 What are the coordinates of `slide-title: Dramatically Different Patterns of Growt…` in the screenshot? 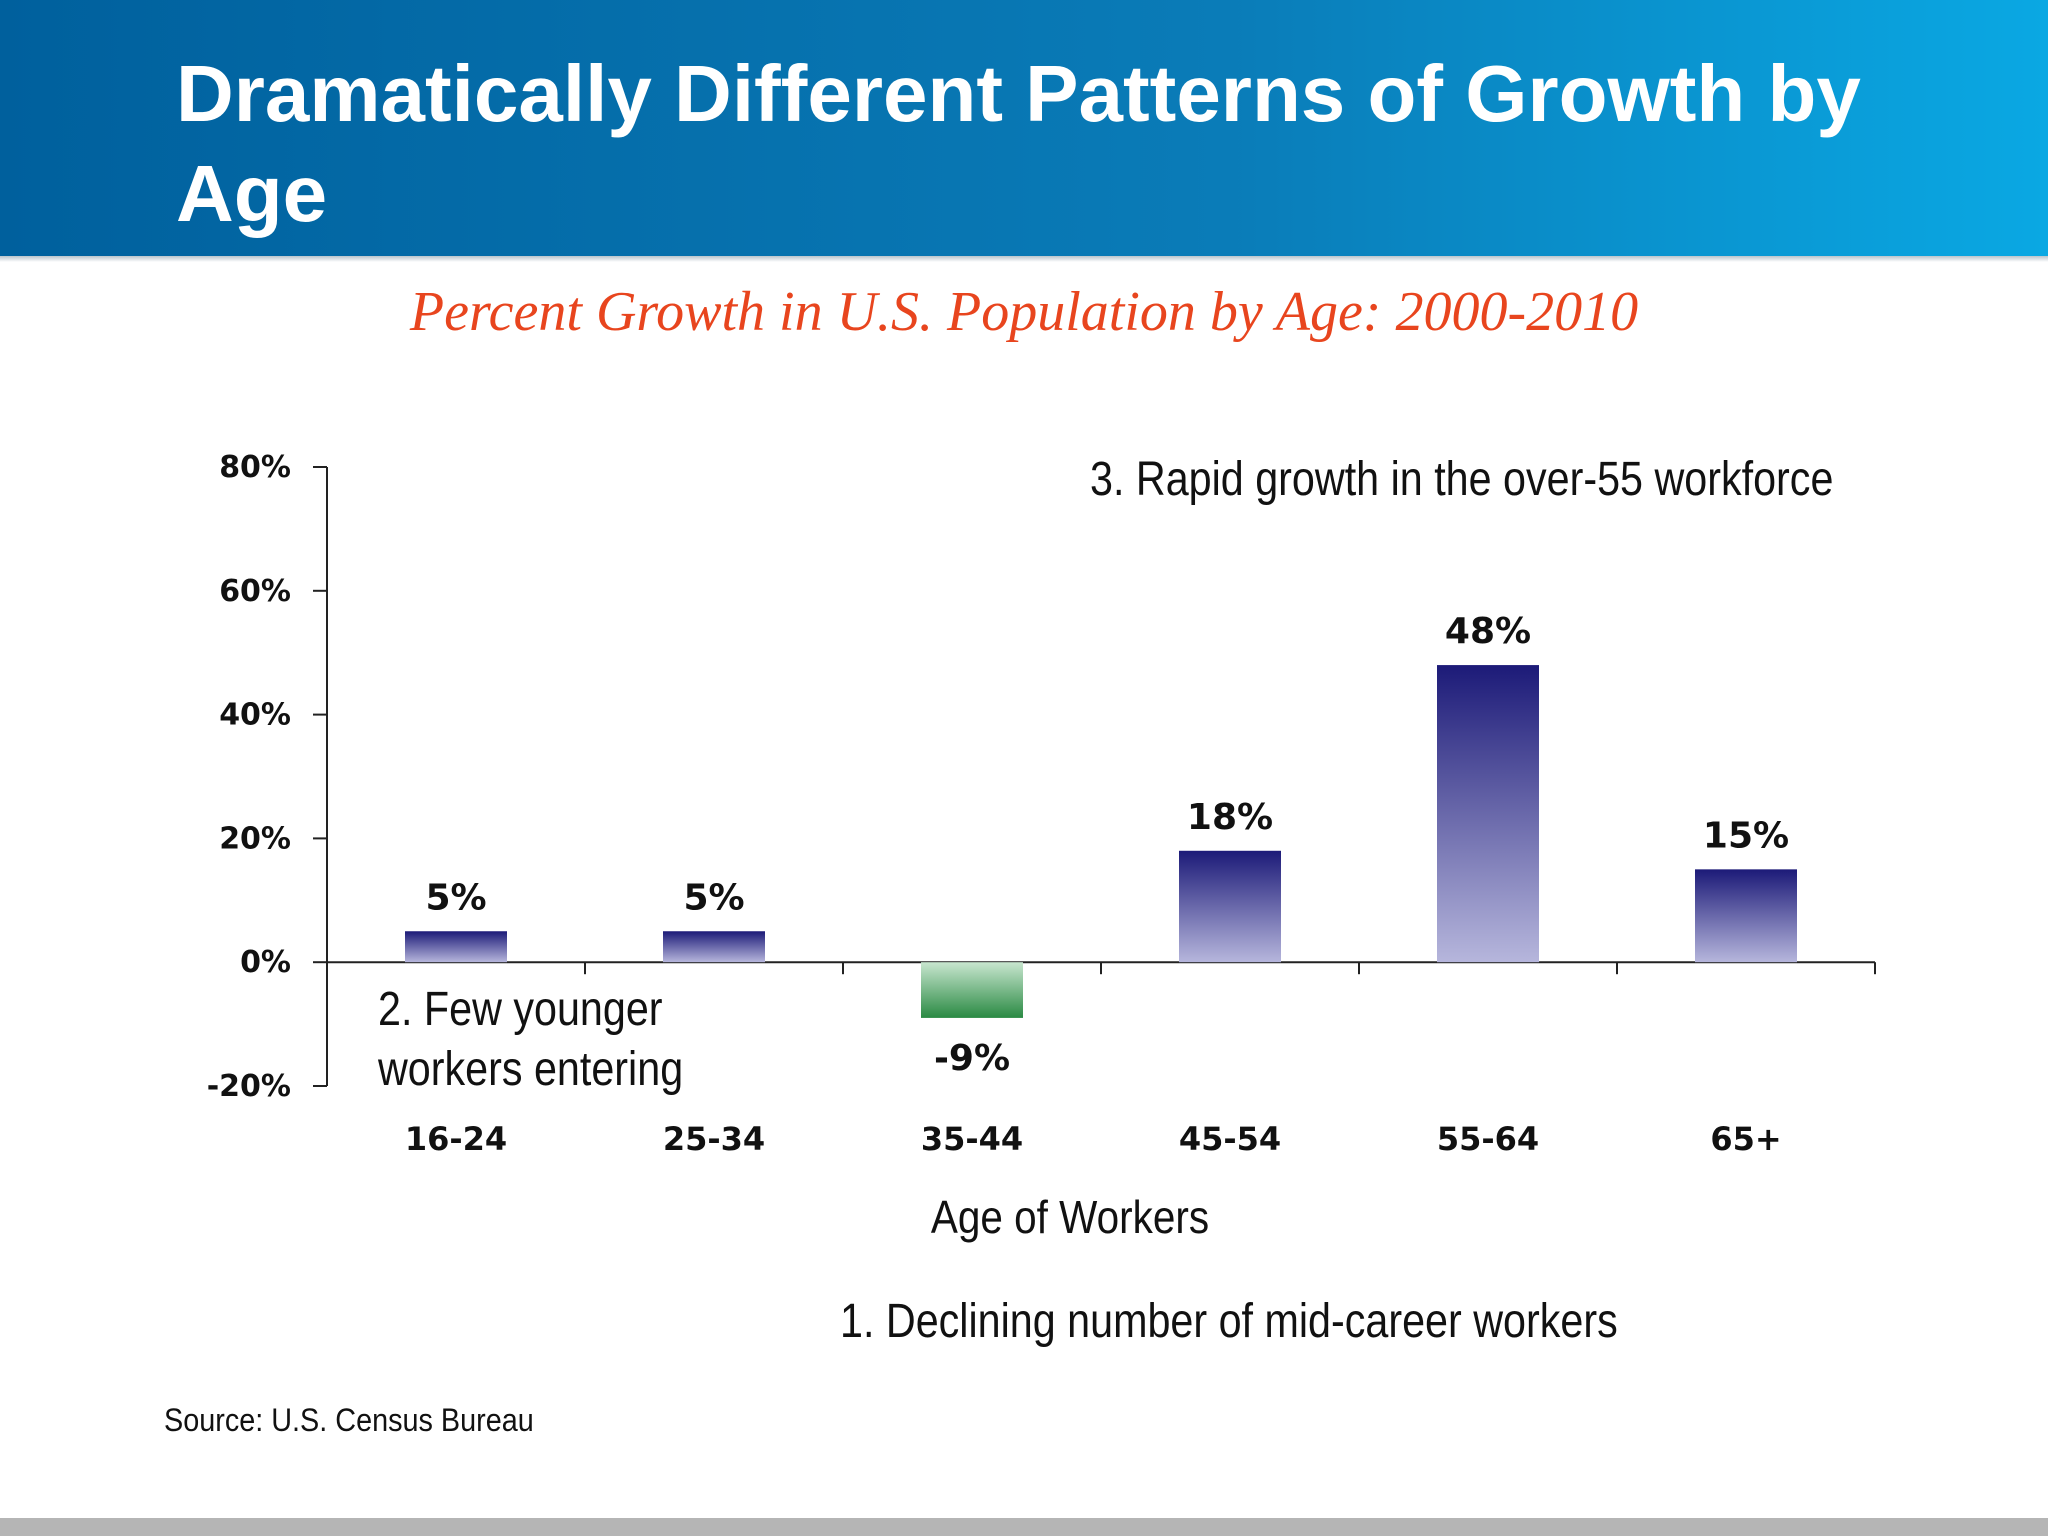 It's located at (1018, 143).